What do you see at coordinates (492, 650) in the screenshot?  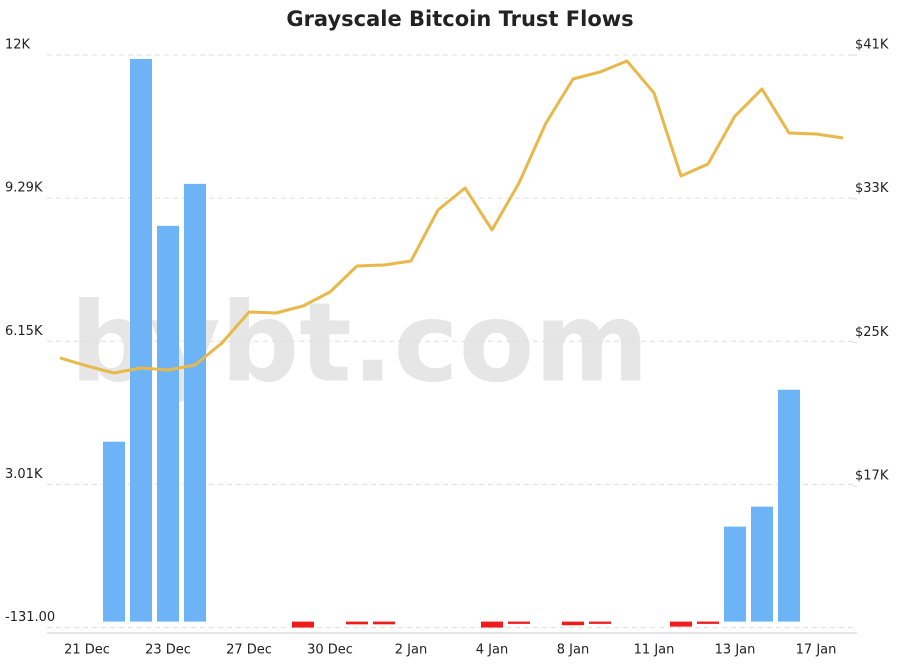 I see `x-tick-label: 4 Jan` at bounding box center [492, 650].